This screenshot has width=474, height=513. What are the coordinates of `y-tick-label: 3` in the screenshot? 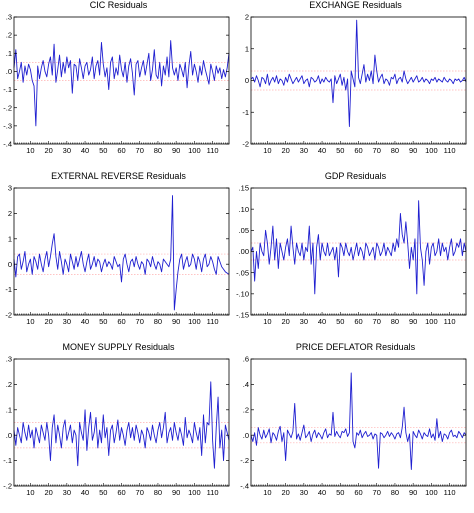 It's located at (10, 188).